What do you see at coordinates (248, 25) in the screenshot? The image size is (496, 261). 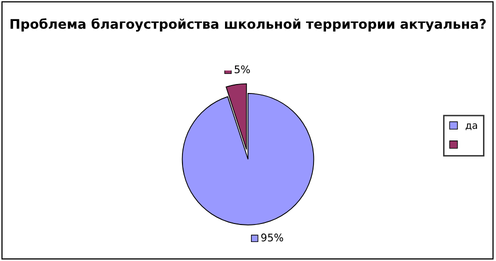 I see `chart-title: Проблема благоустройства школьной территории актуальна?` at bounding box center [248, 25].